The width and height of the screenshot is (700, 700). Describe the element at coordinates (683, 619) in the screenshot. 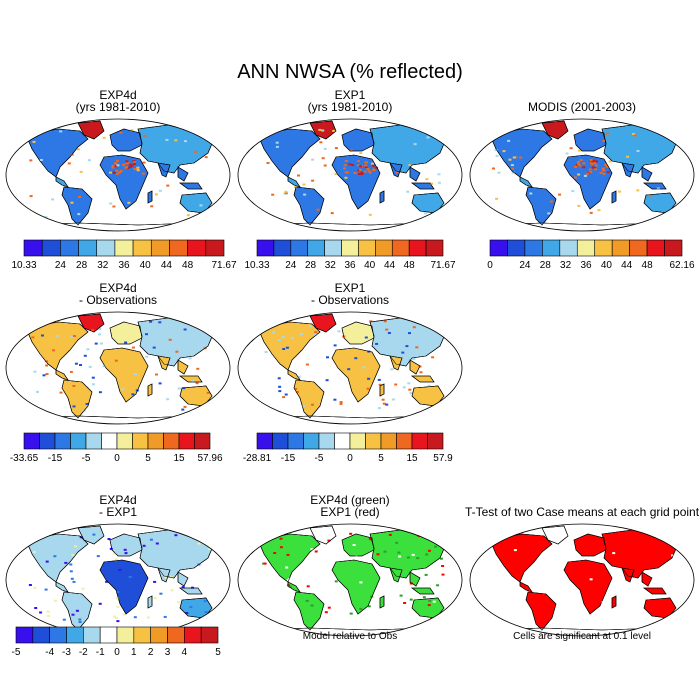

I see `coast-nz` at that location.